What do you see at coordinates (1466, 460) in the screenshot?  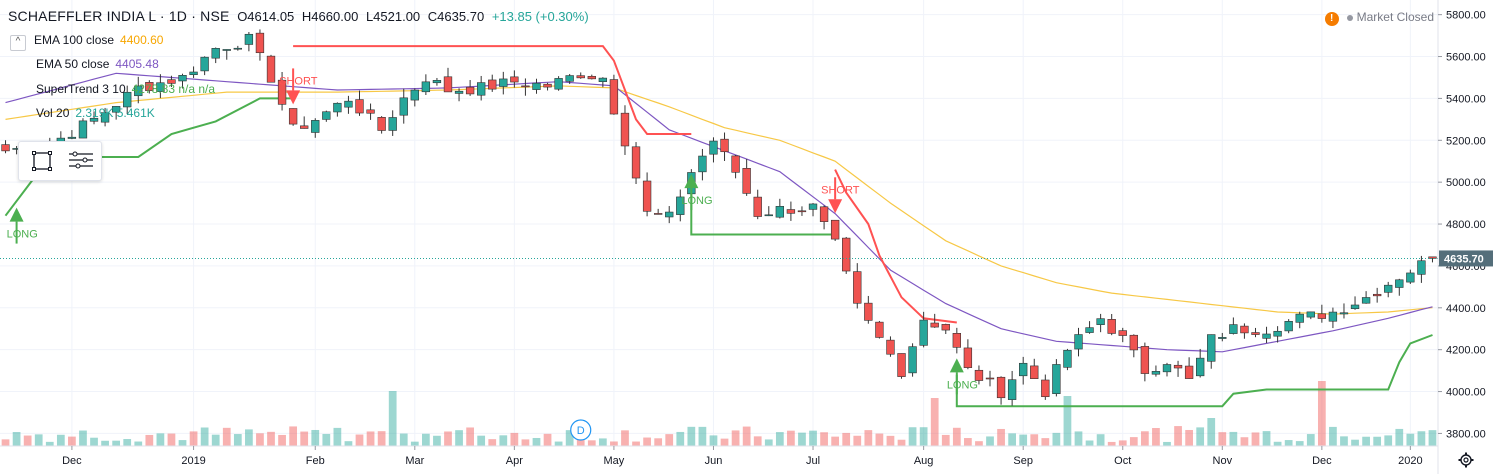 I see `gear-icon` at bounding box center [1466, 460].